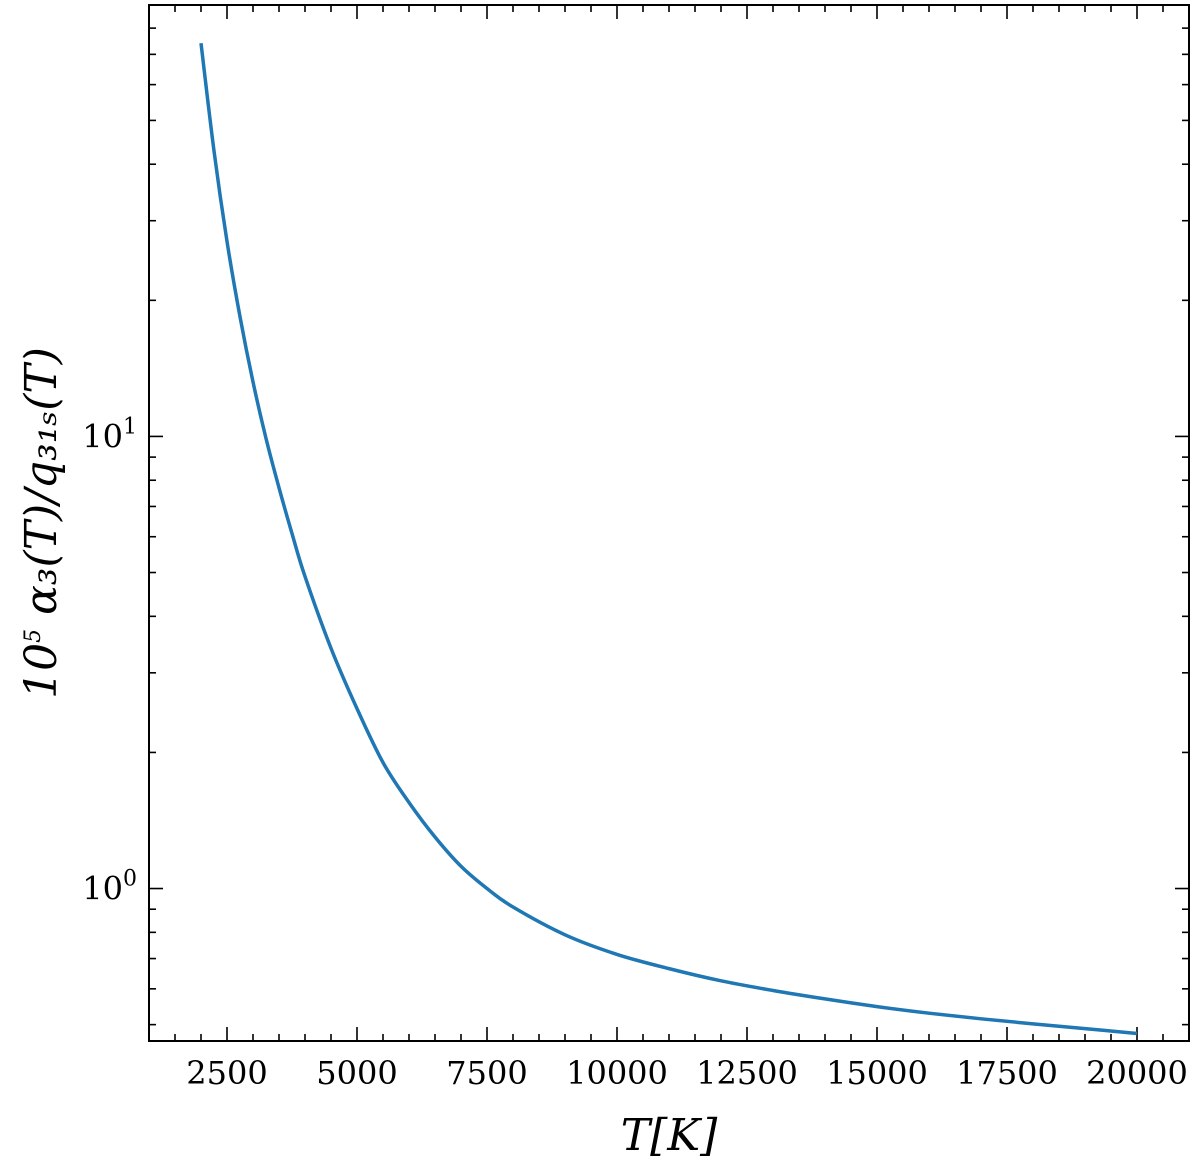  Describe the element at coordinates (33, 636) in the screenshot. I see `y-axis-label-exp: 5` at that location.